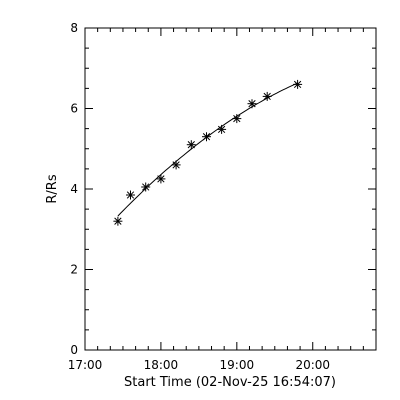 The width and height of the screenshot is (400, 400). What do you see at coordinates (52, 188) in the screenshot?
I see `y-axis-label: R/Rs` at bounding box center [52, 188].